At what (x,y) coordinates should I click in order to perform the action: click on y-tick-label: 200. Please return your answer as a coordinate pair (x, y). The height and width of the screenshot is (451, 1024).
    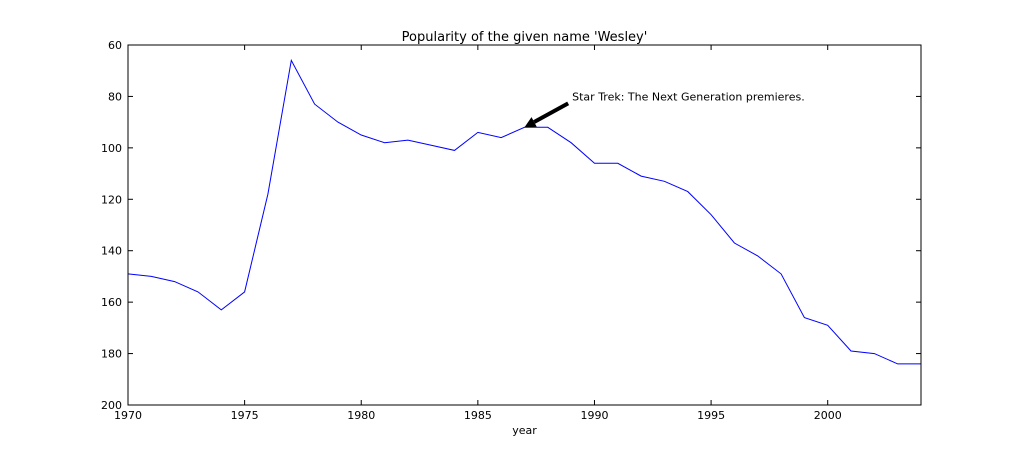
    Looking at the image, I should click on (111, 405).